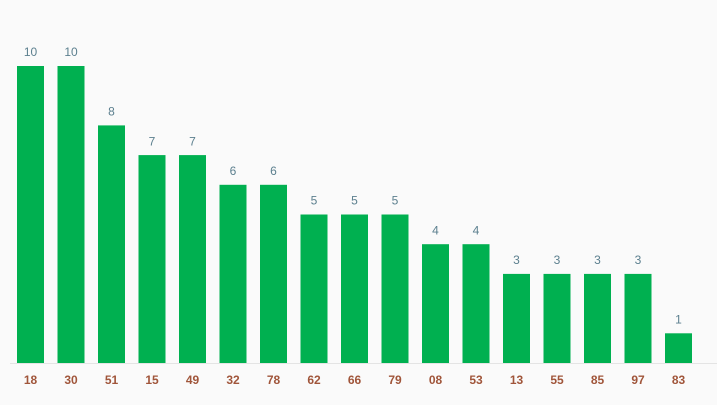 The width and height of the screenshot is (717, 405). Describe the element at coordinates (679, 380) in the screenshot. I see `x-tick-label: 83` at that location.